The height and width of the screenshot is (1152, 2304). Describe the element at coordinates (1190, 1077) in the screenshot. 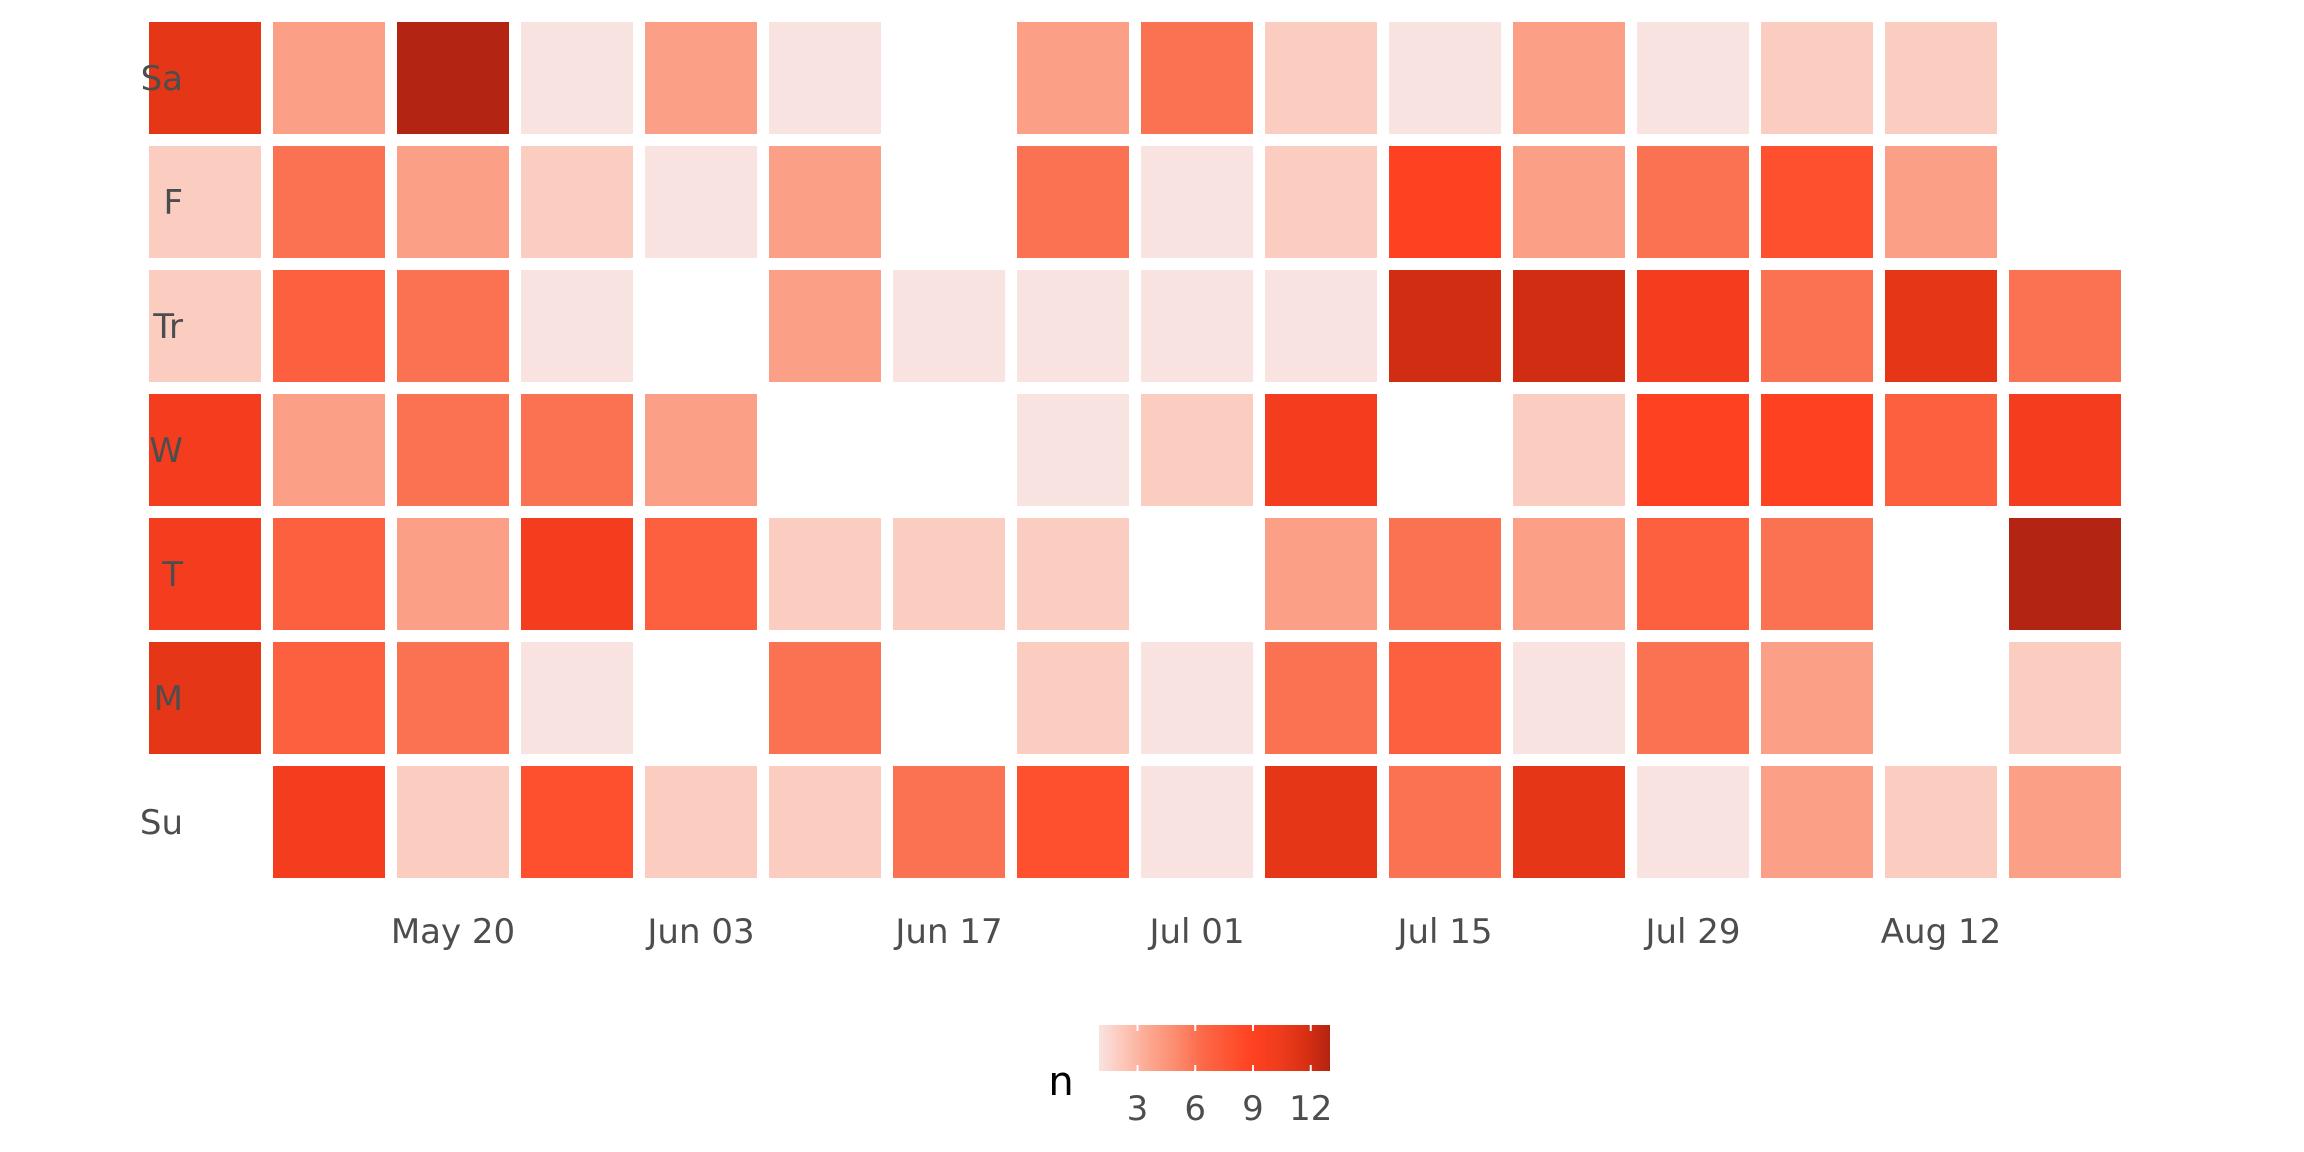

I see `color-legend: n 3 6 9 12` at that location.